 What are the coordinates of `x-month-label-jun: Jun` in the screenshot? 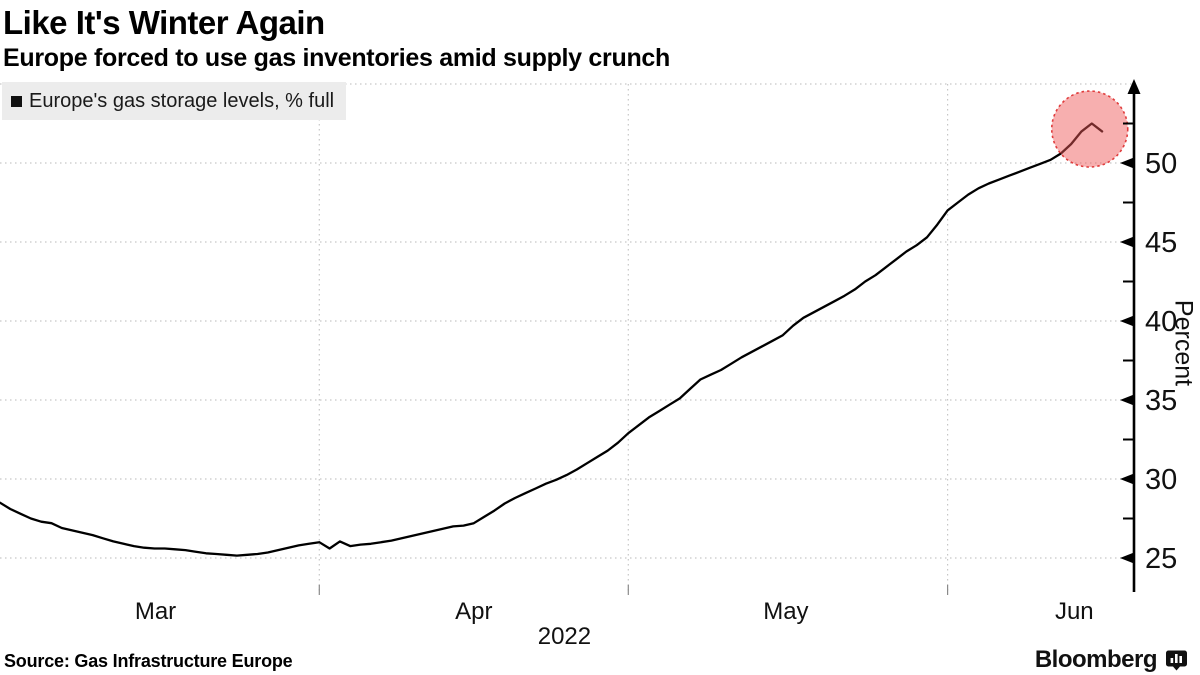 It's located at (1074, 611).